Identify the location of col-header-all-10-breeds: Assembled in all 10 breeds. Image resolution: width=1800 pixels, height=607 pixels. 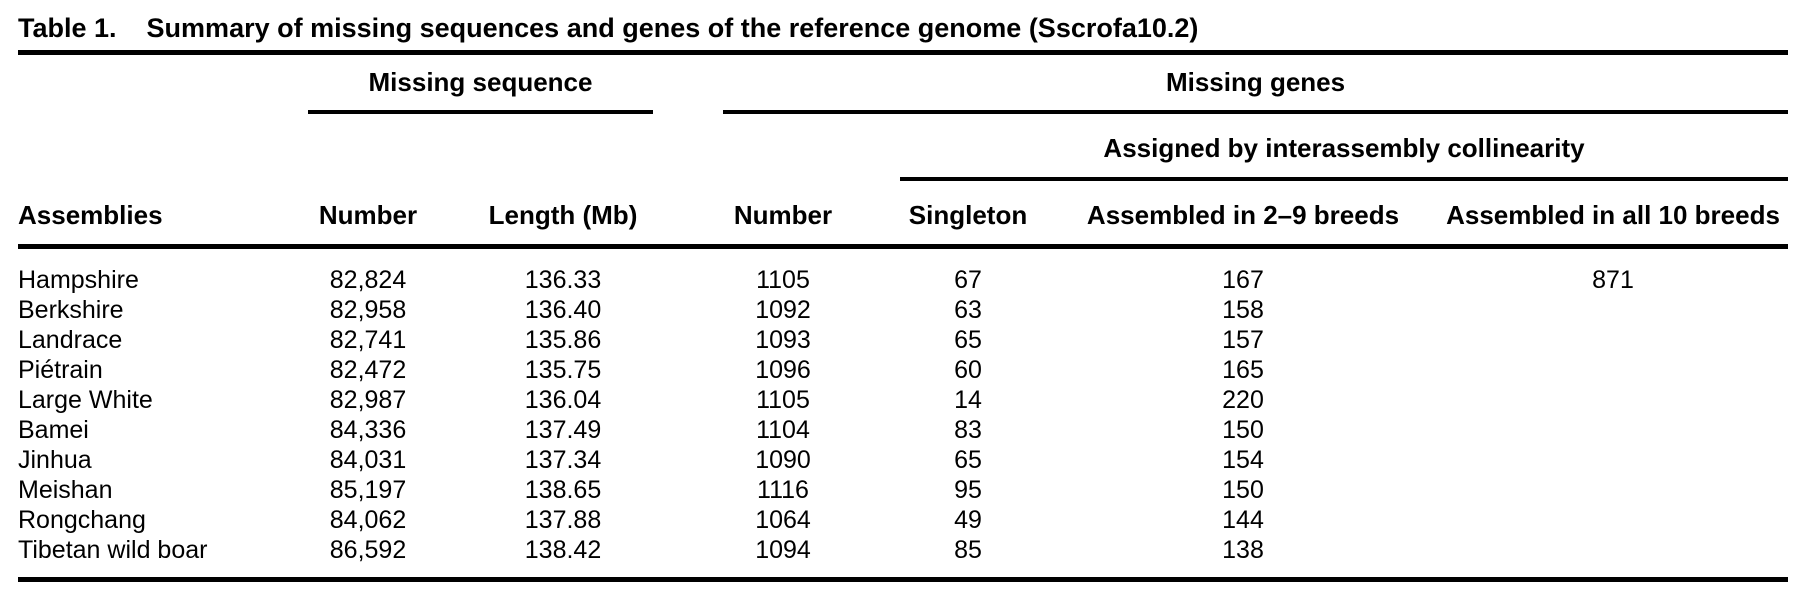
(1613, 215).